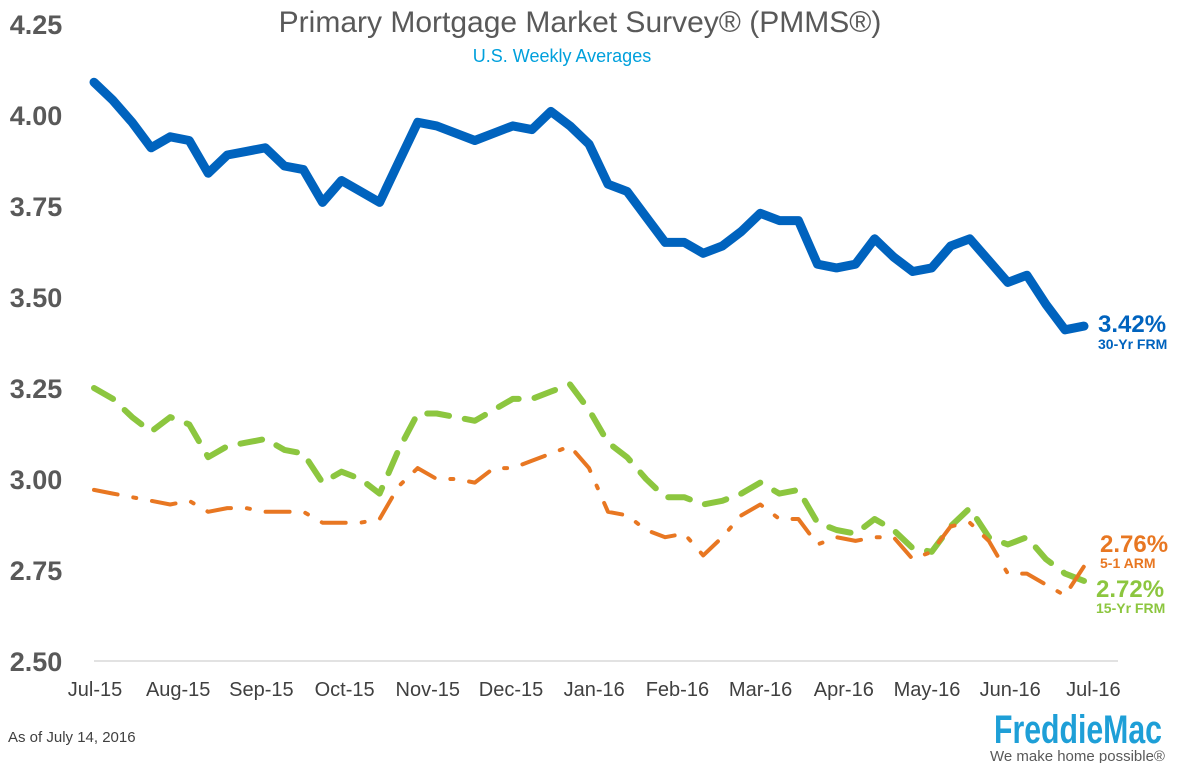 This screenshot has height=763, width=1187. I want to click on as-of-footnote: As of July 14, 2016, so click(72, 737).